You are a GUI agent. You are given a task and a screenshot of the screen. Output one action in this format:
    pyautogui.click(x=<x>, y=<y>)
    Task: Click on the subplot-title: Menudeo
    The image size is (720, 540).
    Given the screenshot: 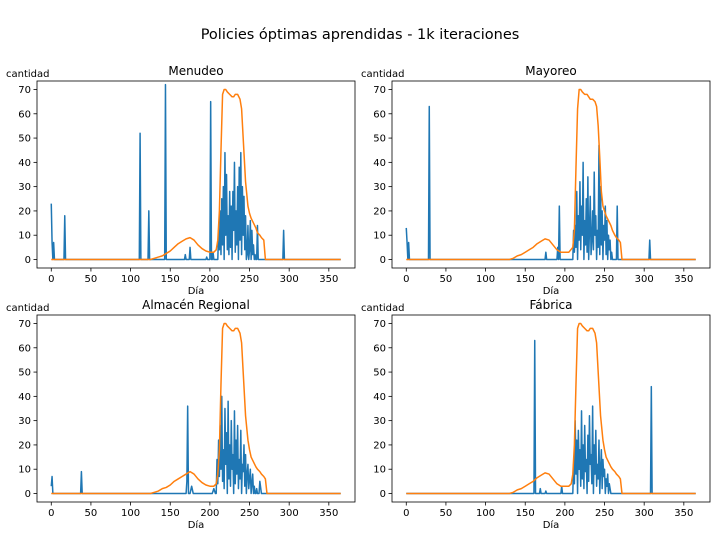 What is the action you would take?
    pyautogui.click(x=195, y=71)
    